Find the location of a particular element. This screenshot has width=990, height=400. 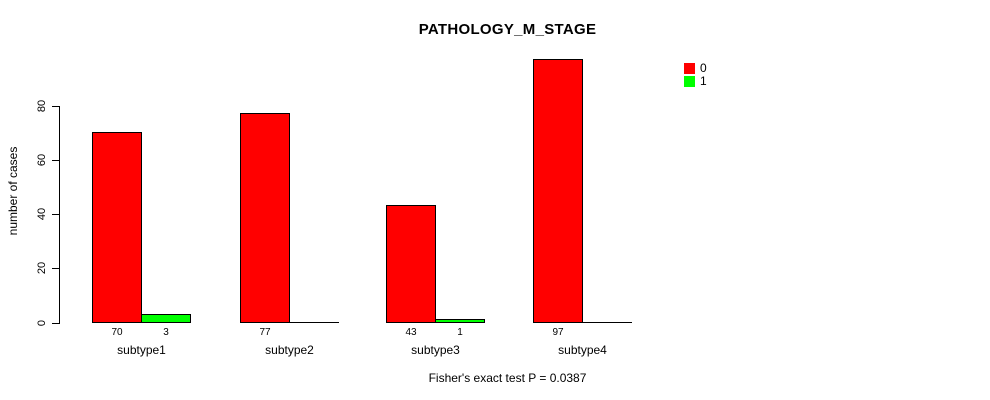

category-label-subtype4: subtype4 is located at coordinates (582, 350).